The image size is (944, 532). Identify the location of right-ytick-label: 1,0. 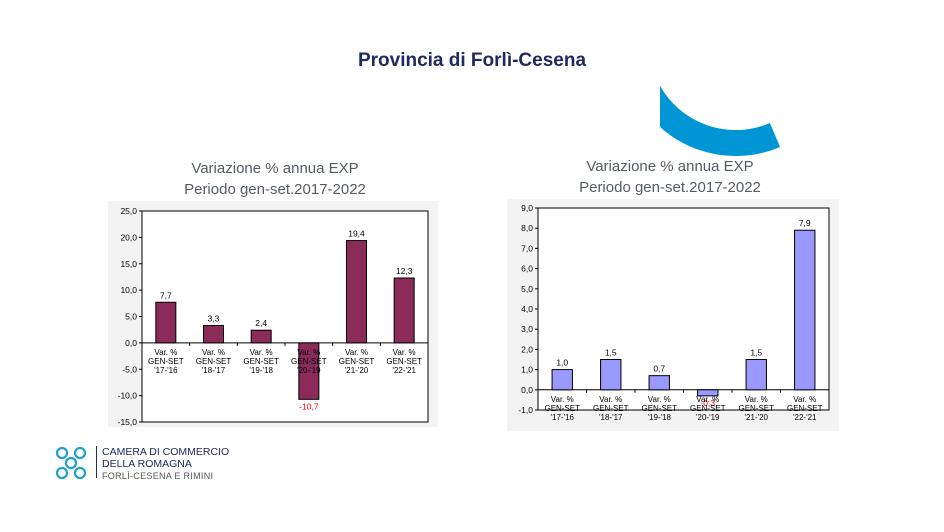
(527, 370).